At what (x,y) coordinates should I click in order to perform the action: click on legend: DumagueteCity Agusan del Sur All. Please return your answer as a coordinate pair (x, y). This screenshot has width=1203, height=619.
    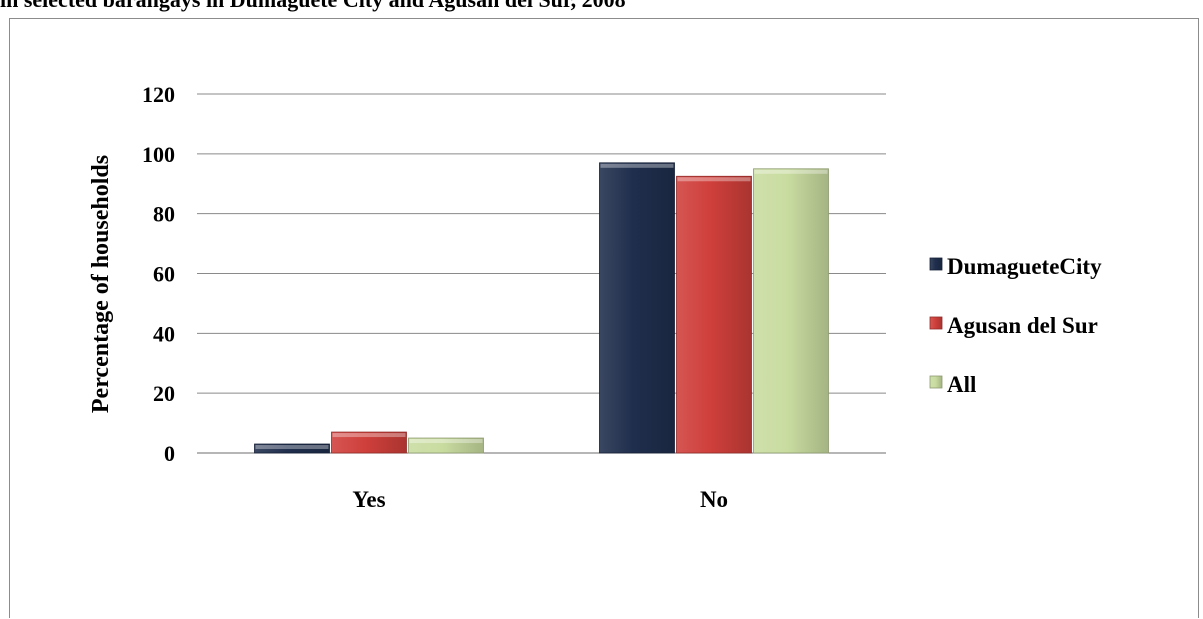
    Looking at the image, I should click on (1015, 325).